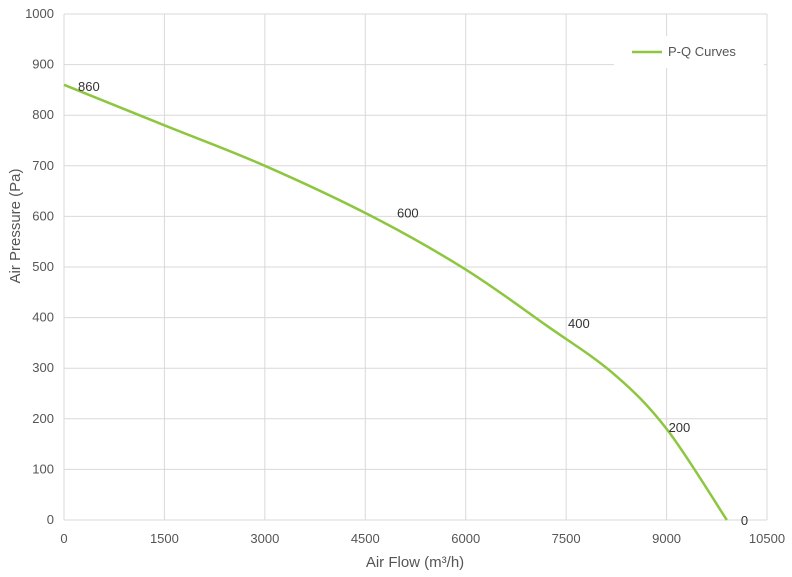 This screenshot has height=577, width=792. What do you see at coordinates (50, 519) in the screenshot?
I see `y-tick-label: 0` at bounding box center [50, 519].